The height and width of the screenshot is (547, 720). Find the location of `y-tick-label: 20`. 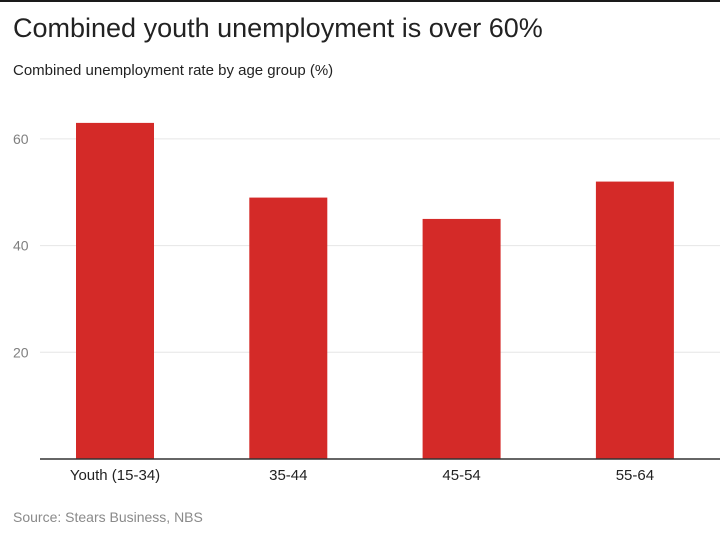

y-tick-label: 20 is located at coordinates (21, 352).